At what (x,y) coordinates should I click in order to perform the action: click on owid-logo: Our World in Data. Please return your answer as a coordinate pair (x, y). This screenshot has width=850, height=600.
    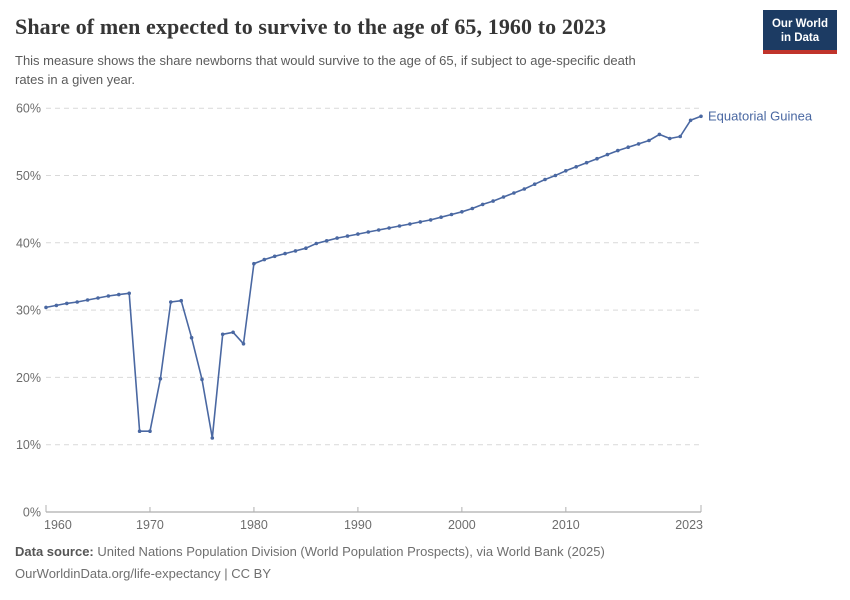
    Looking at the image, I should click on (799, 32).